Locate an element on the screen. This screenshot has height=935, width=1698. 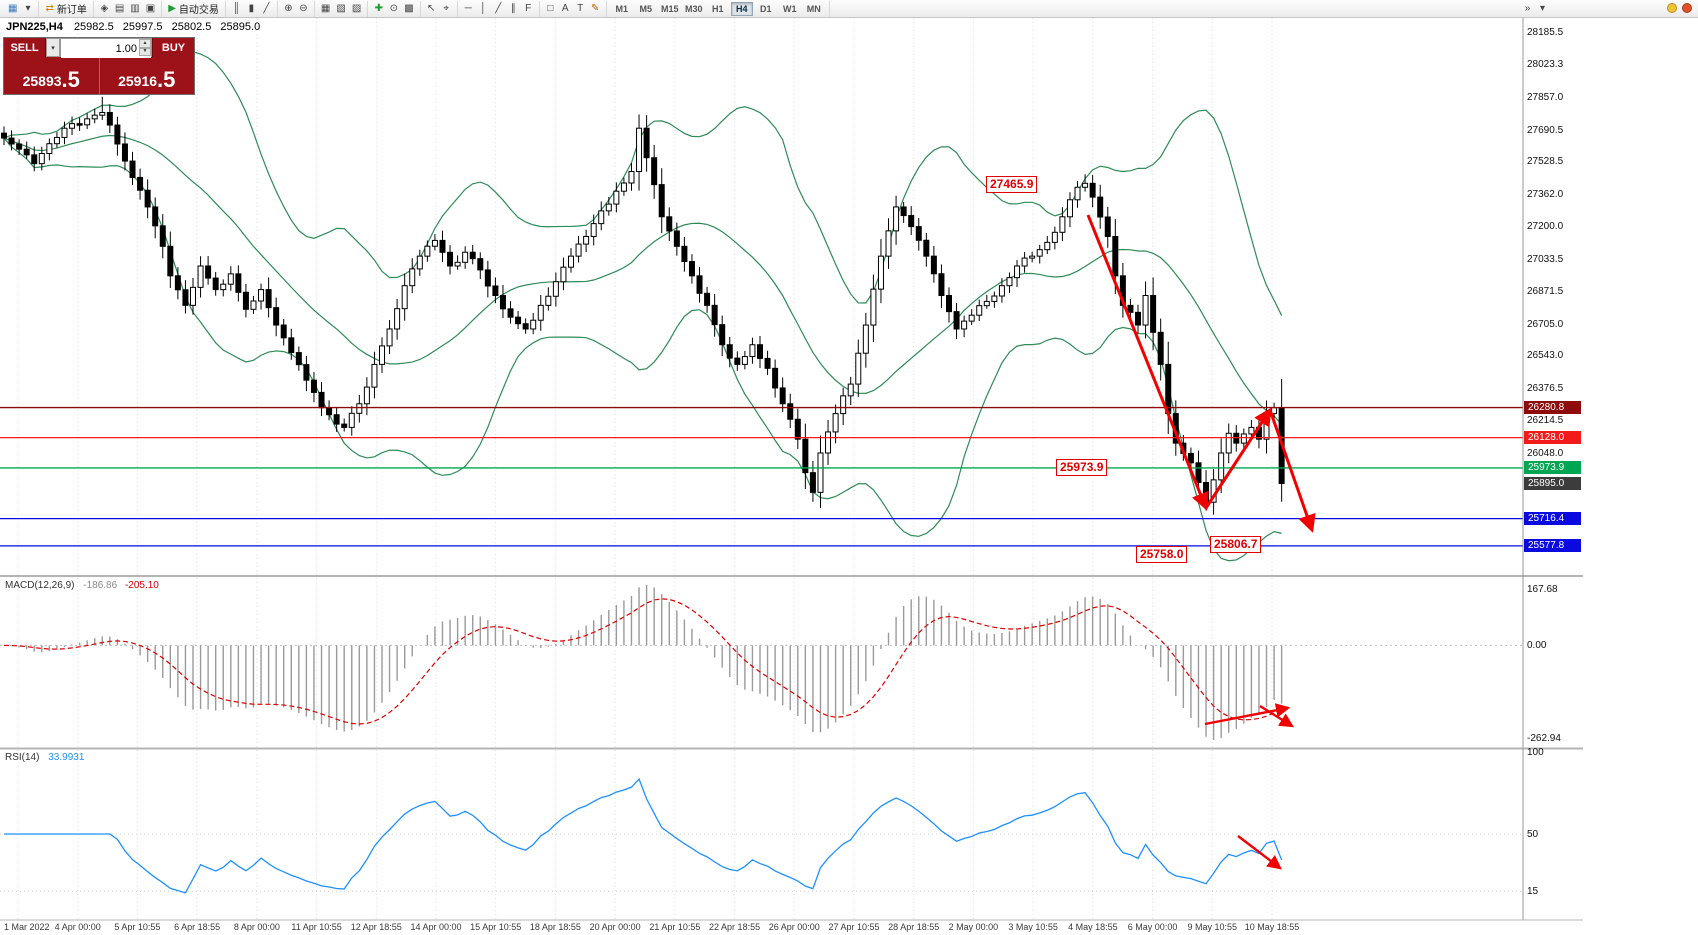
label-tool-button: T is located at coordinates (580, 8).